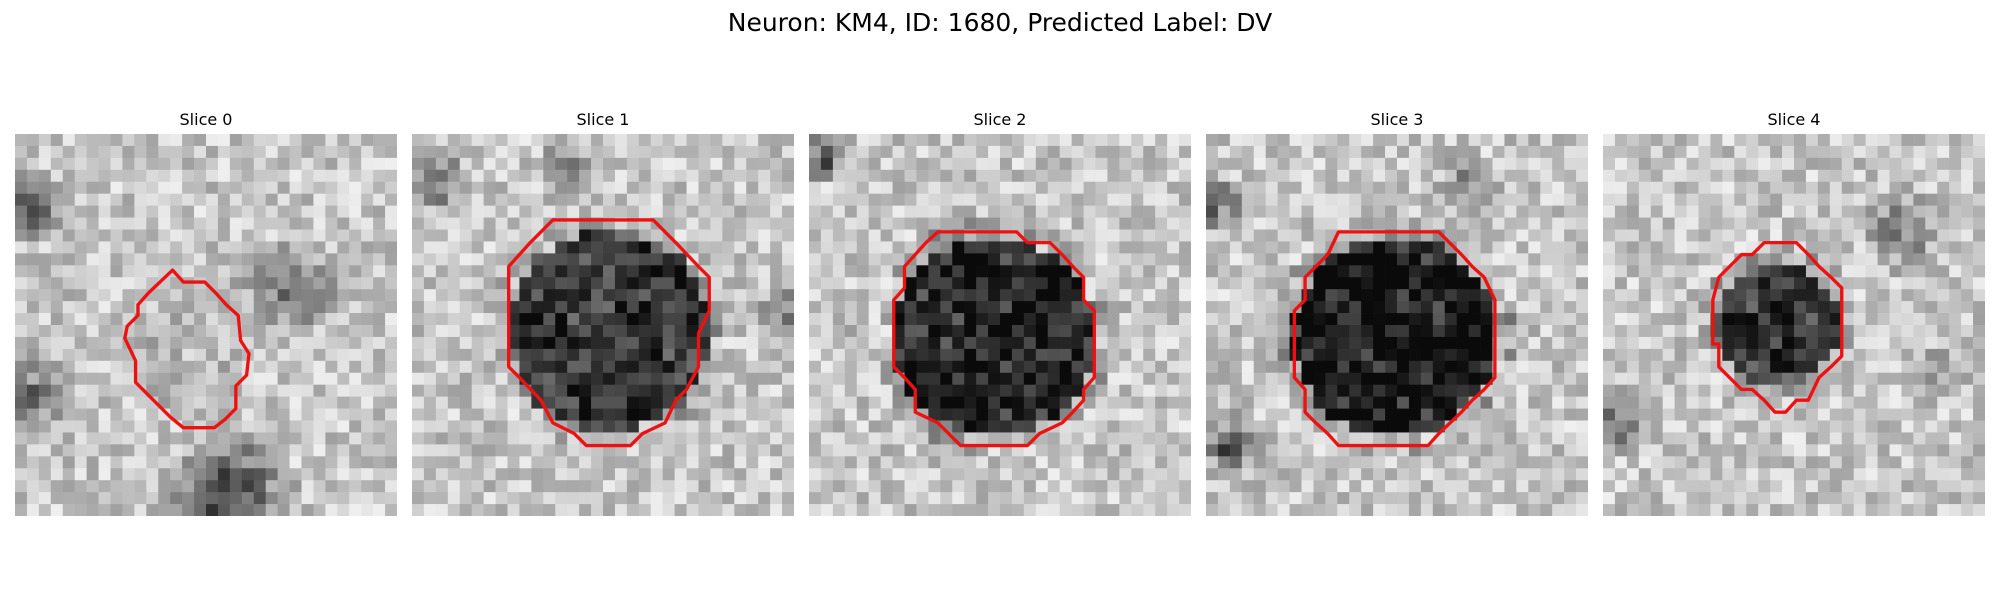 Image resolution: width=2000 pixels, height=600 pixels. I want to click on slice-panel-0: Slice 0, so click(206, 317).